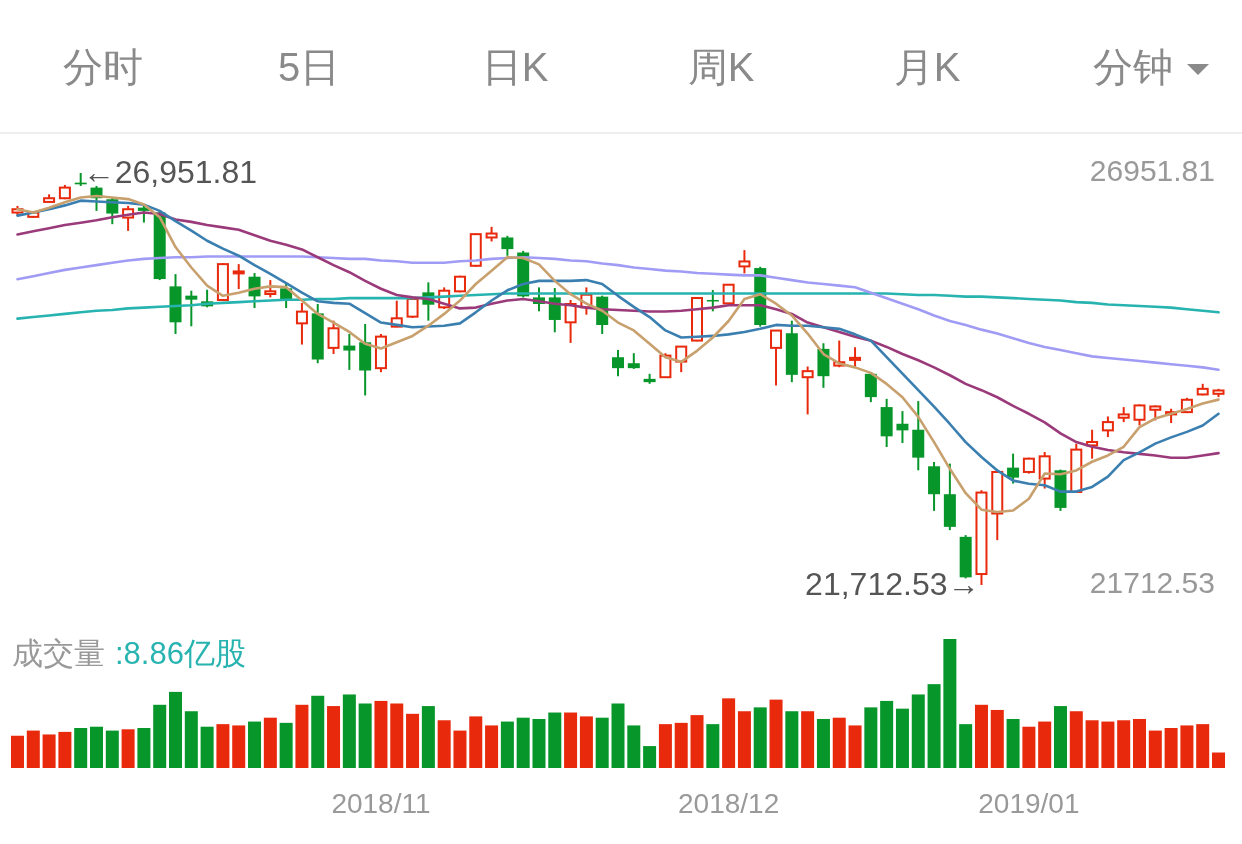 Image resolution: width=1242 pixels, height=844 pixels. I want to click on text: 分时, so click(103, 66).